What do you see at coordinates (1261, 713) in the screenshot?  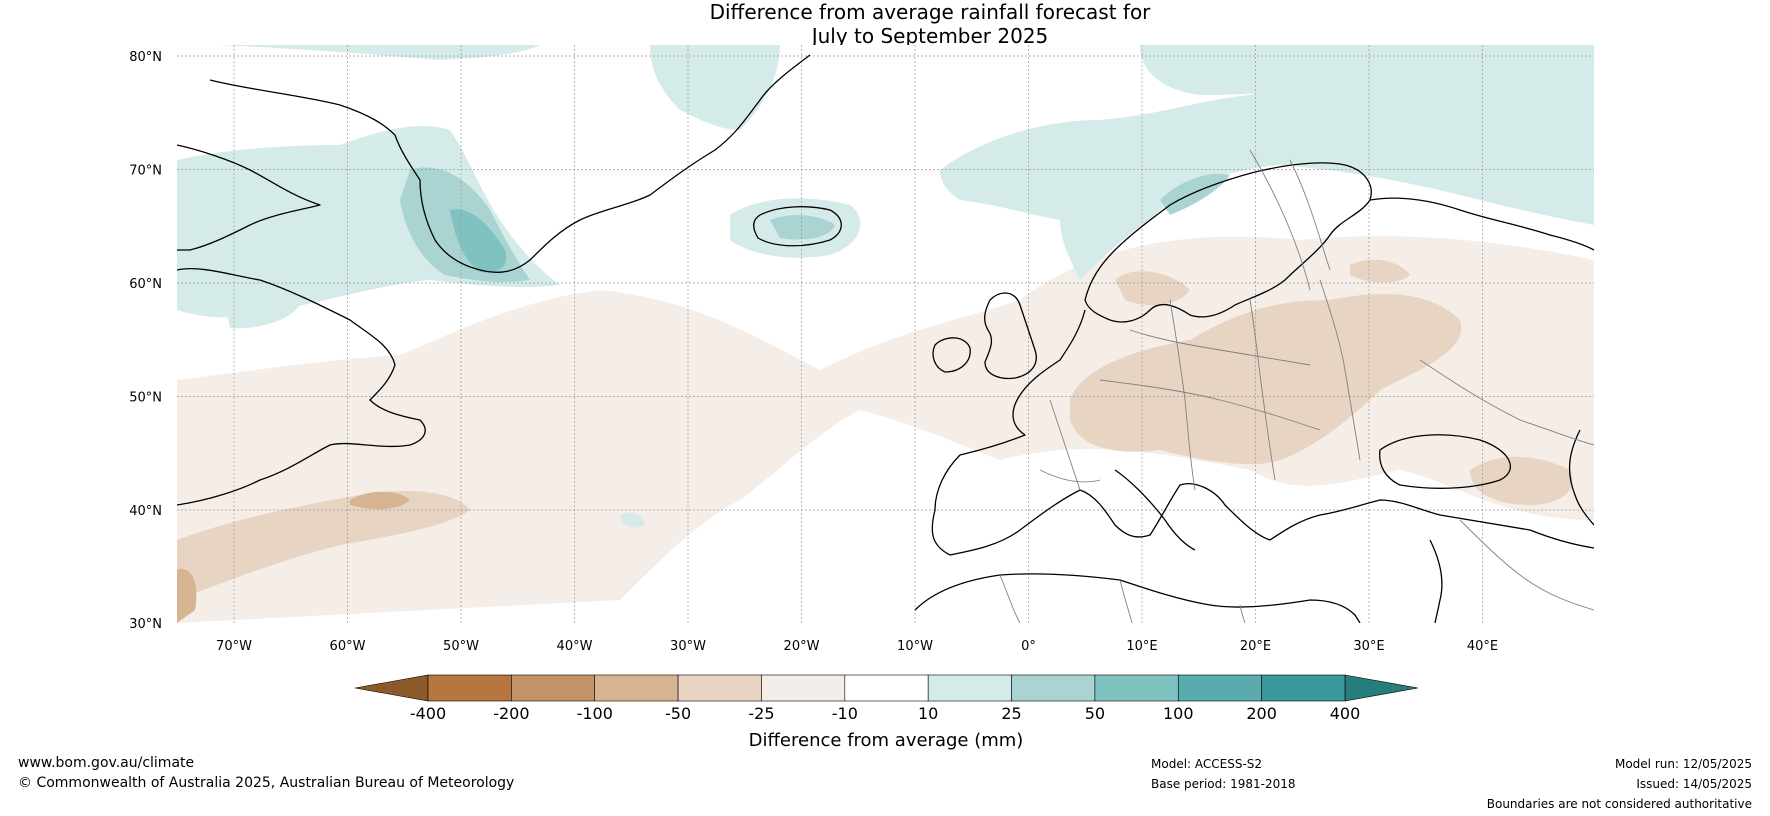 I see `colorbar-tick-label: 200` at bounding box center [1261, 713].